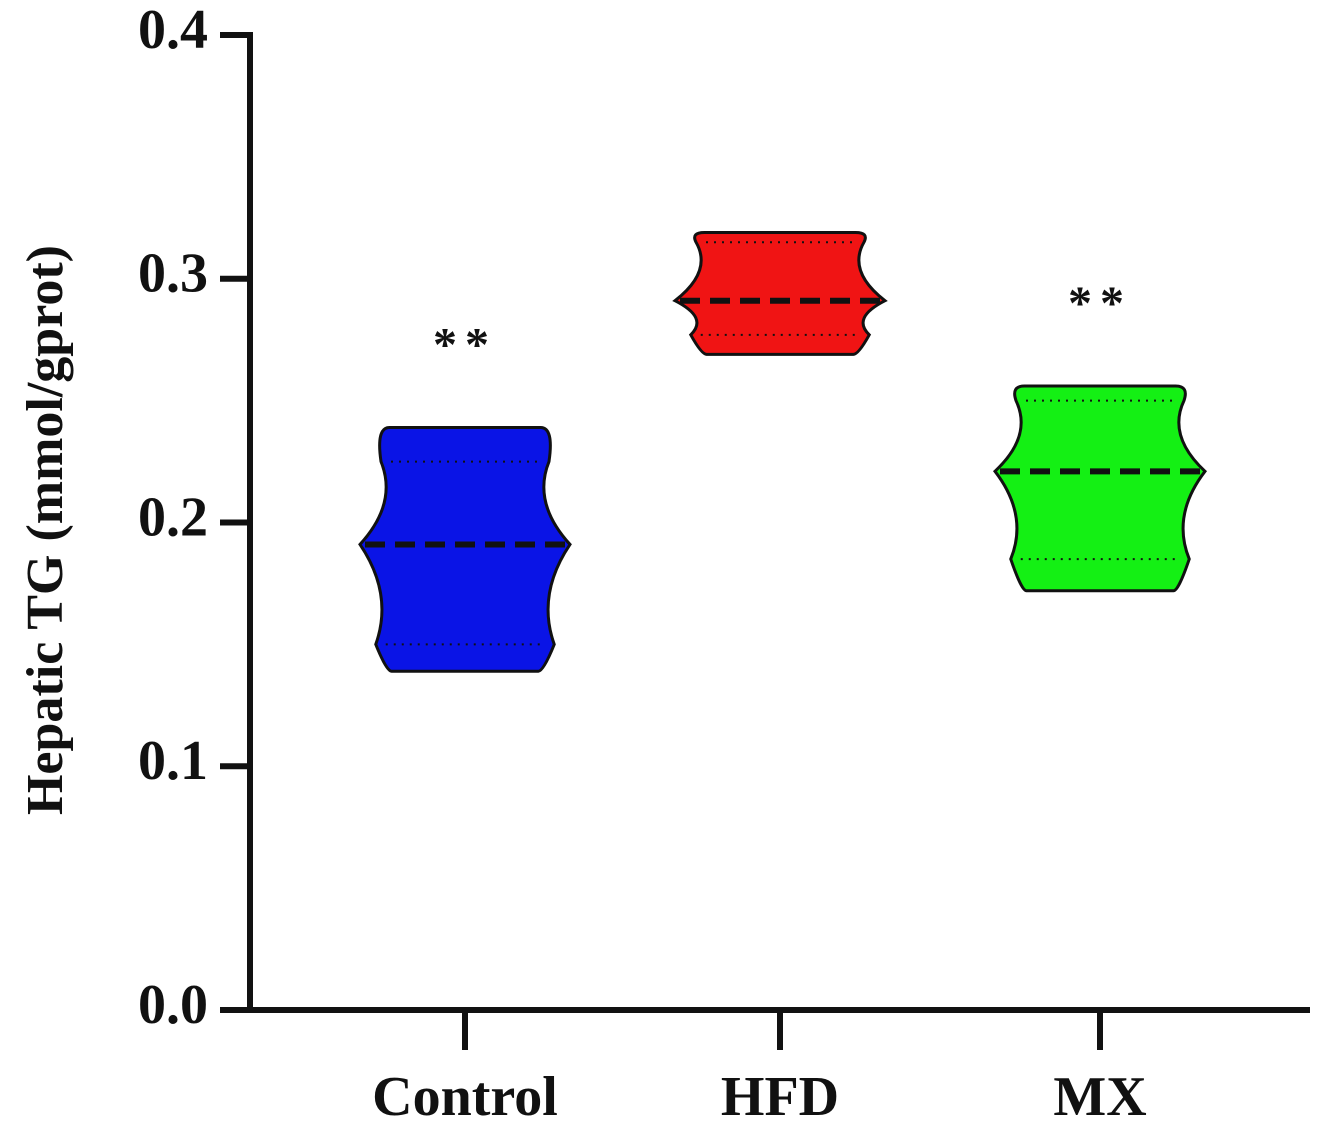 Image resolution: width=1335 pixels, height=1143 pixels. Describe the element at coordinates (465, 1097) in the screenshot. I see `x-tick-label: Control` at that location.